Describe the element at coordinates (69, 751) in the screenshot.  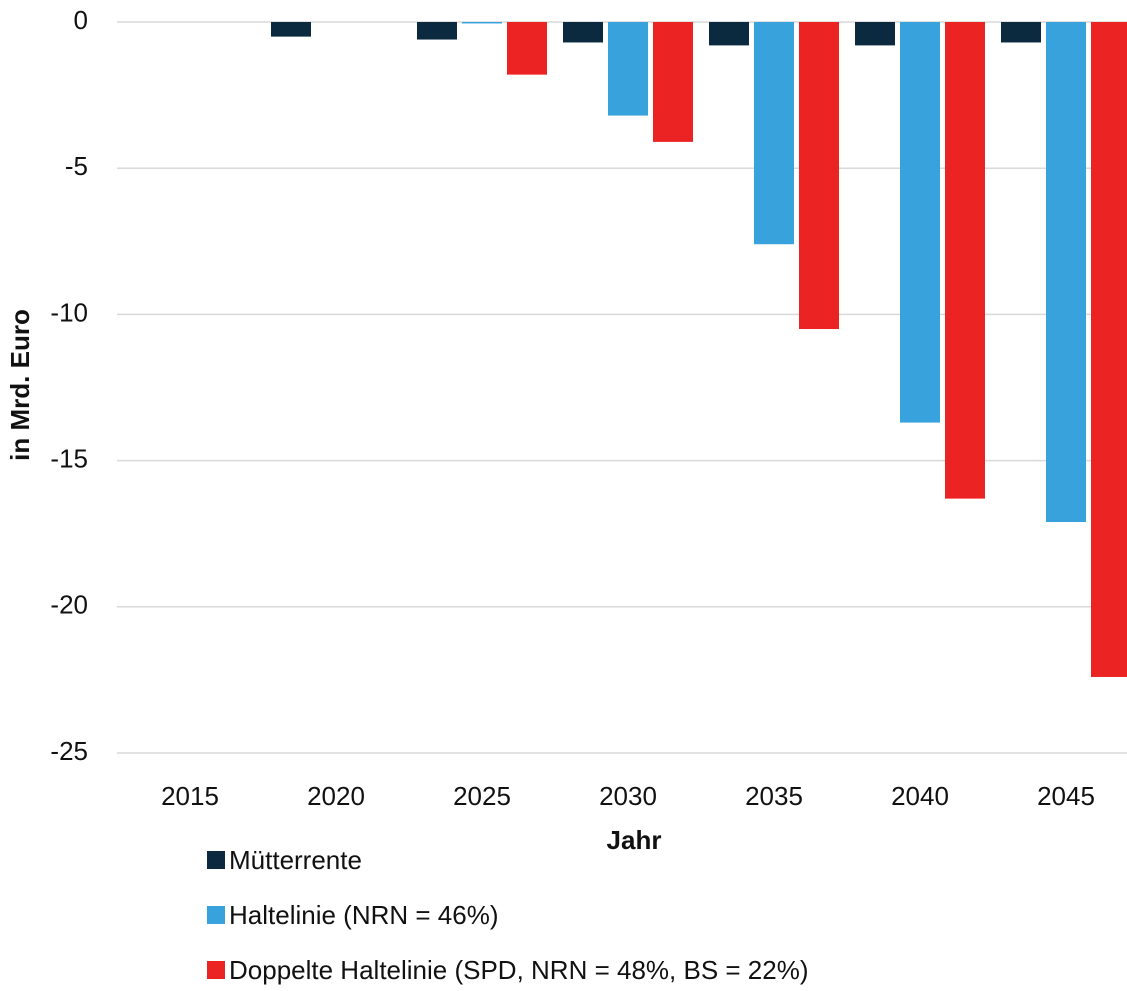
I see `y-tick-label: -25` at that location.